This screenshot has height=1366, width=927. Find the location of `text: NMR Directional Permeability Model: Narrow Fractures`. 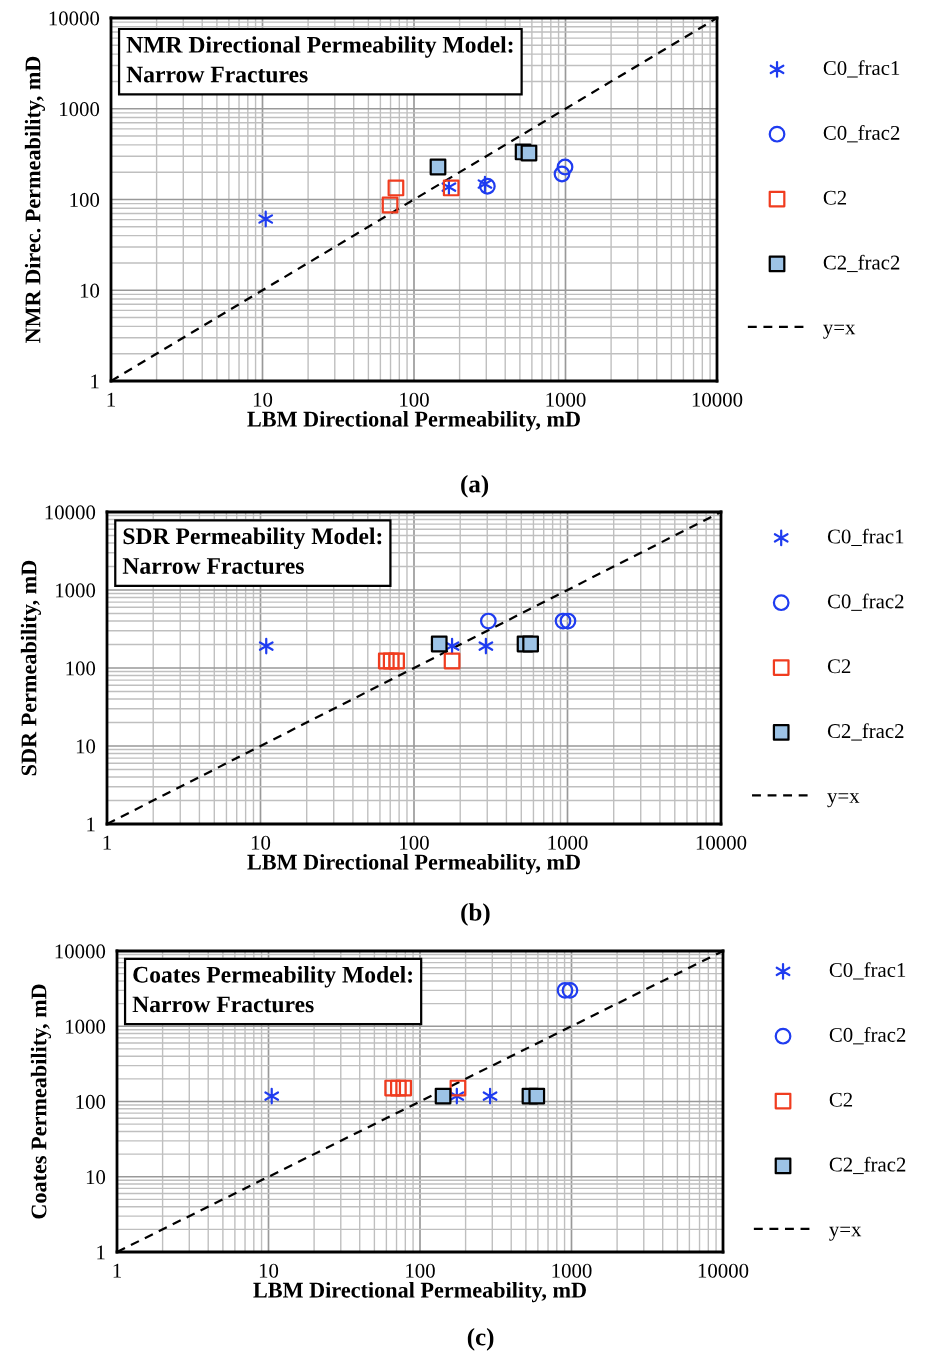

text: NMR Directional Permeability Model: Narrow Fractures is located at coordinates (319, 59).